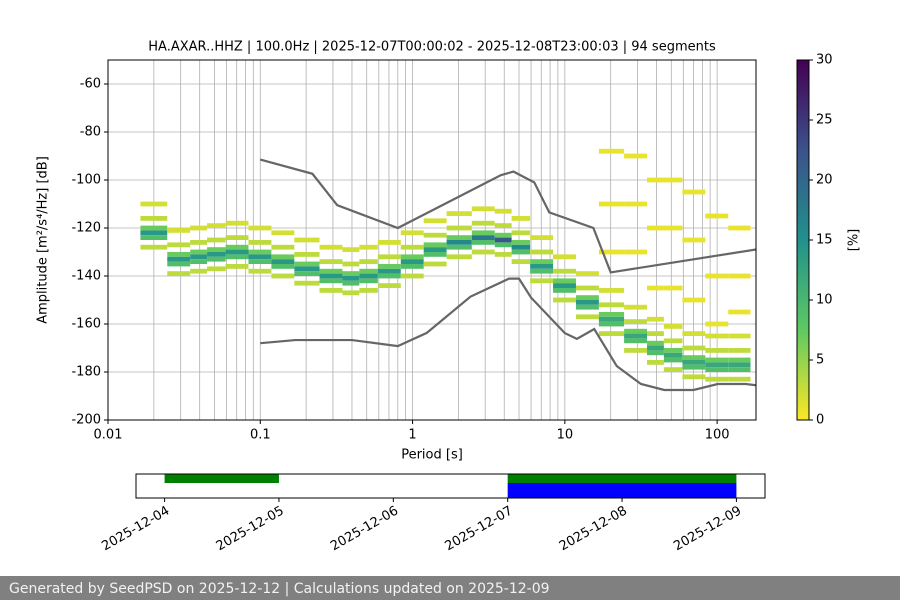 This screenshot has height=600, width=900. I want to click on x-tick-label: 10, so click(565, 435).